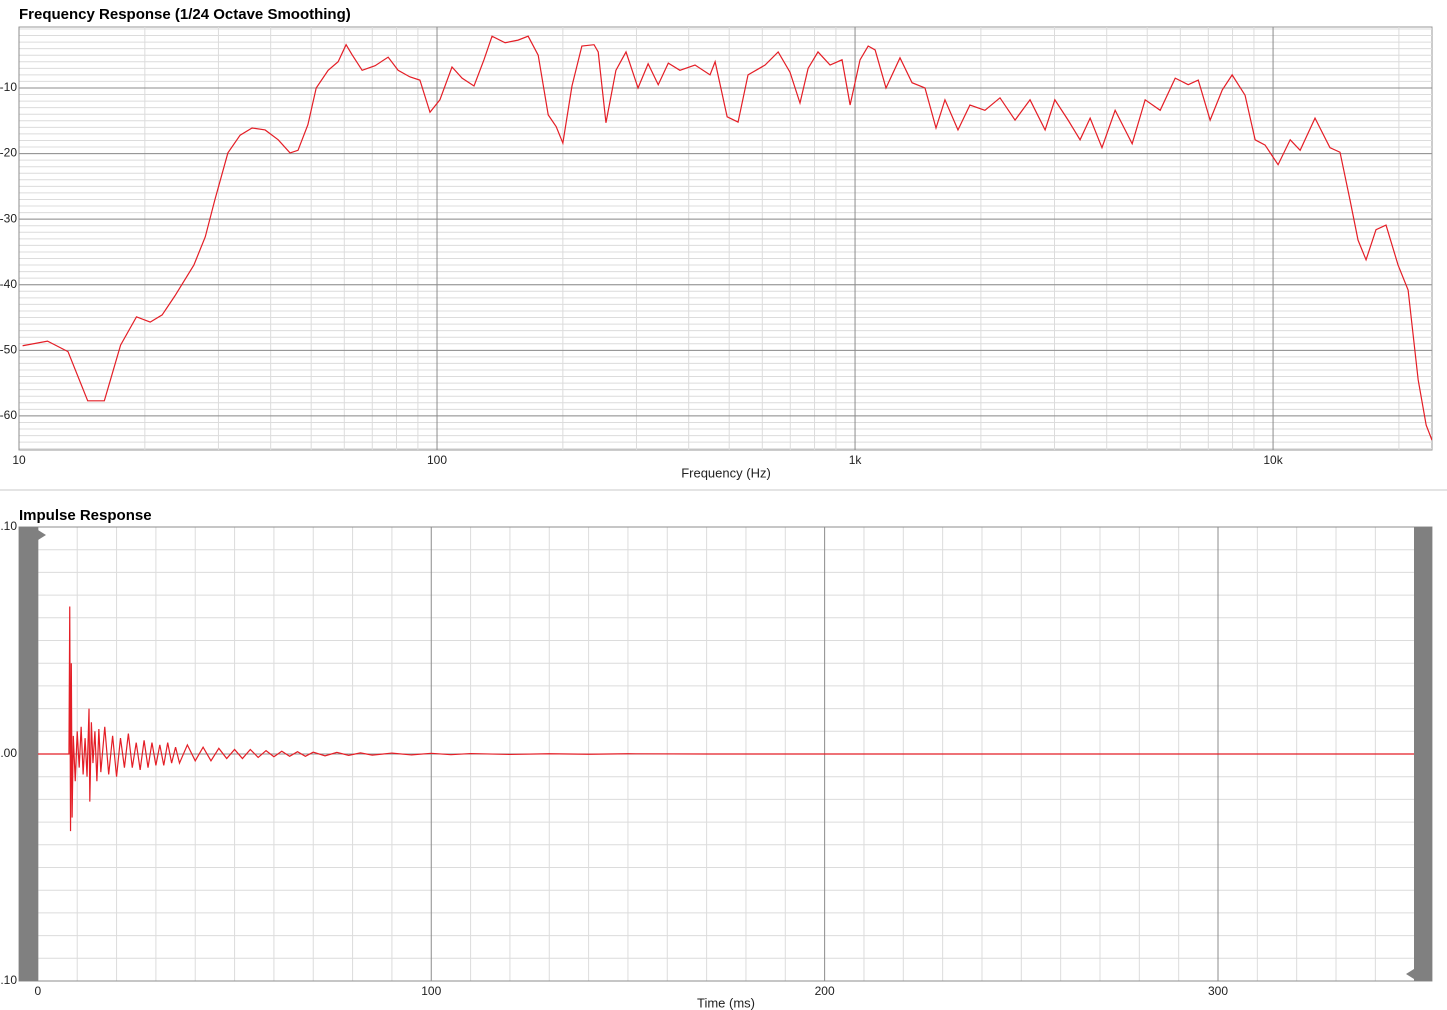  Describe the element at coordinates (726, 1002) in the screenshot. I see `x-axis-title: Time (ms)` at that location.